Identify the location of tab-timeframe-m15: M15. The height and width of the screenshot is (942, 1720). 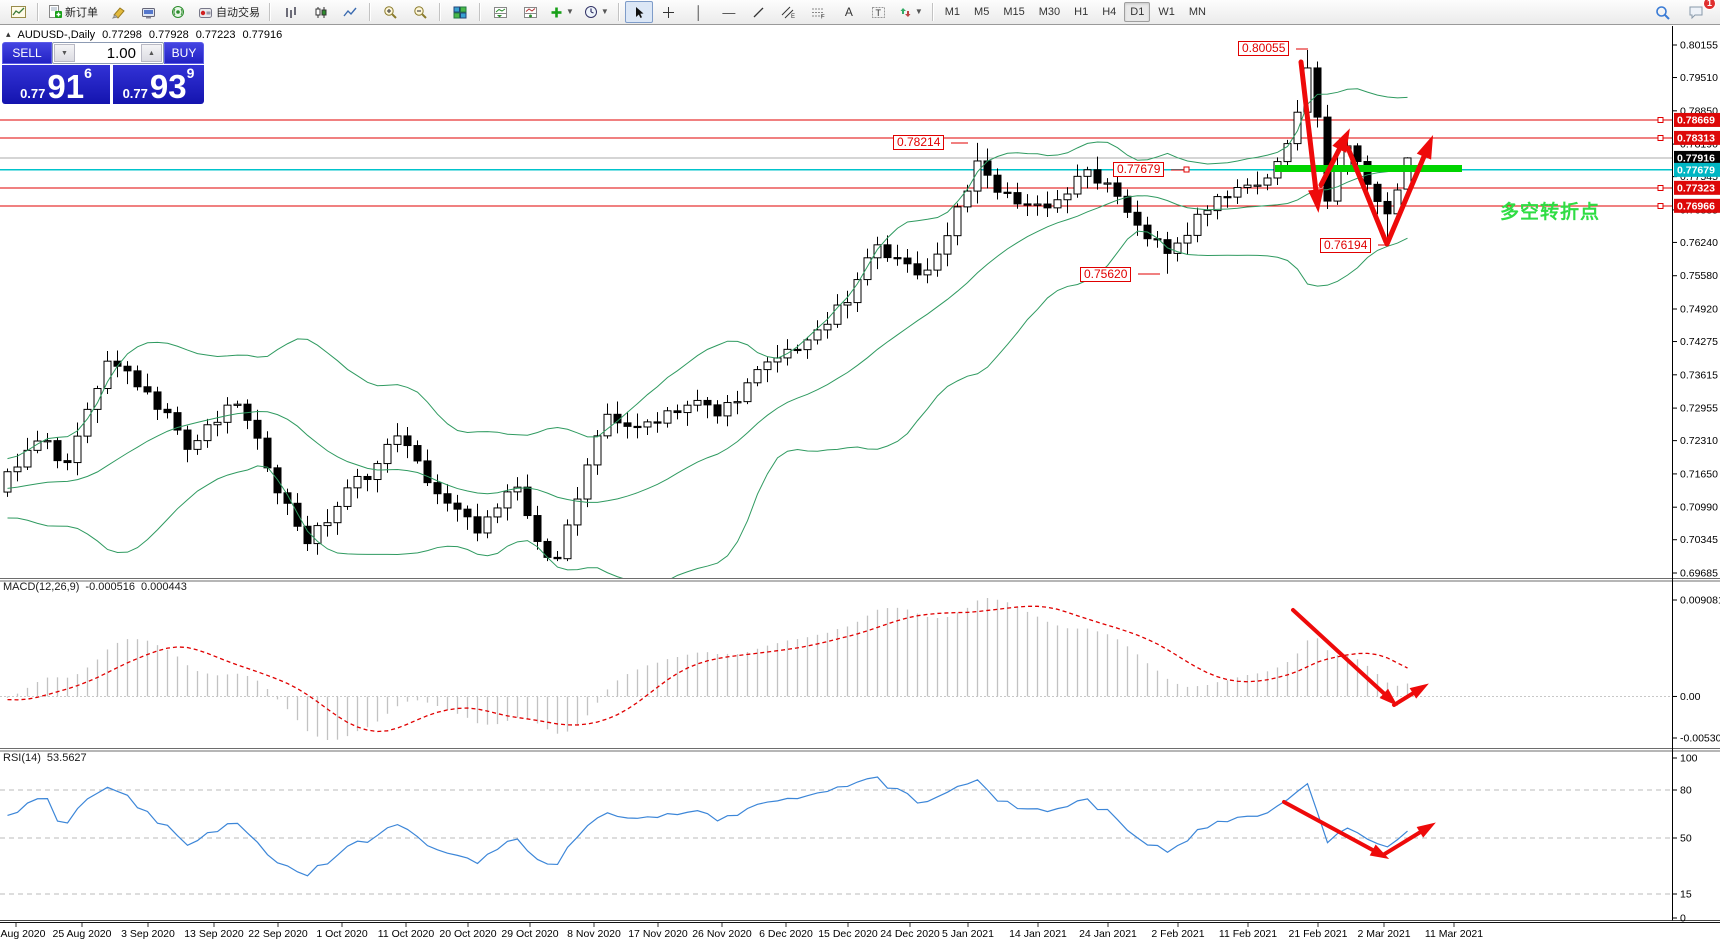
(1014, 12).